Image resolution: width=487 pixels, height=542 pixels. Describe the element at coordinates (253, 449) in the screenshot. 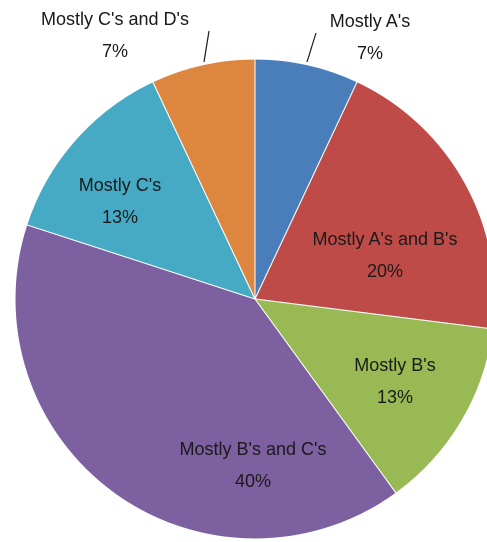

I see `slice-label: Mostly B's and C's` at that location.